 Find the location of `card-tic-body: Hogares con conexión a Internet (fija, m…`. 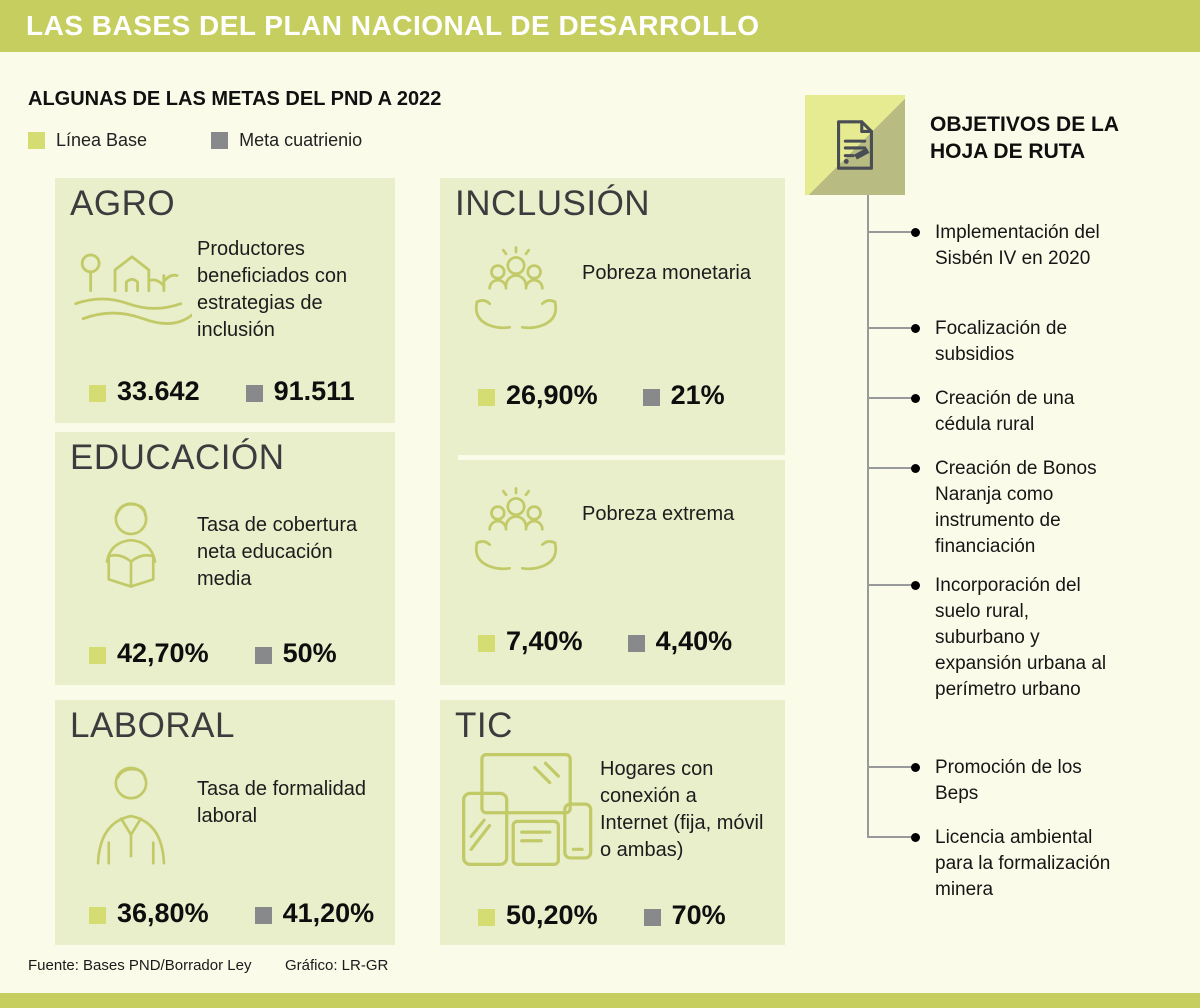

card-tic-body: Hogares con conexión a Internet (fija, m… is located at coordinates (613, 809).